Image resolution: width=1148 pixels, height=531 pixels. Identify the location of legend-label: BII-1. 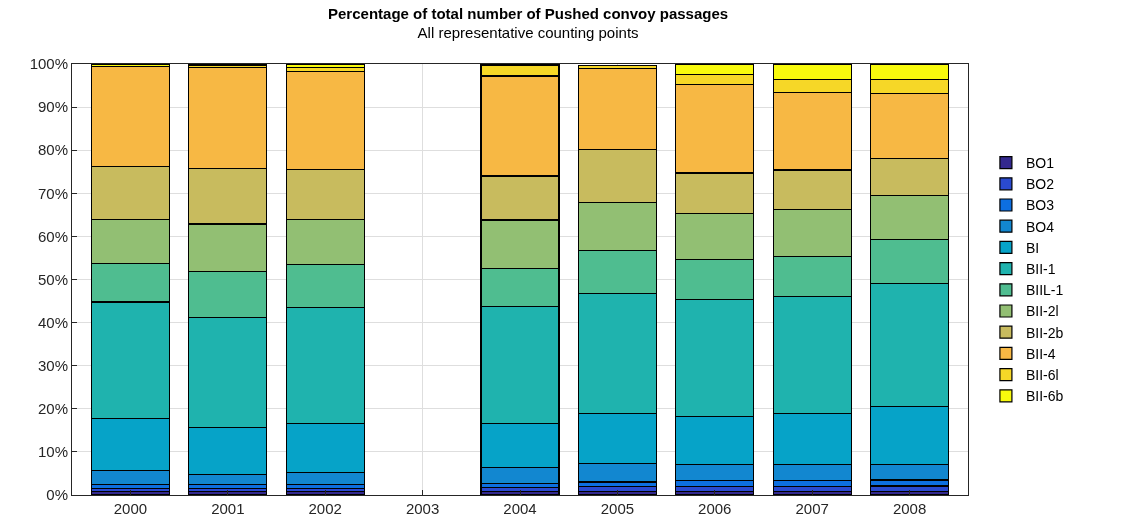
(1040, 269).